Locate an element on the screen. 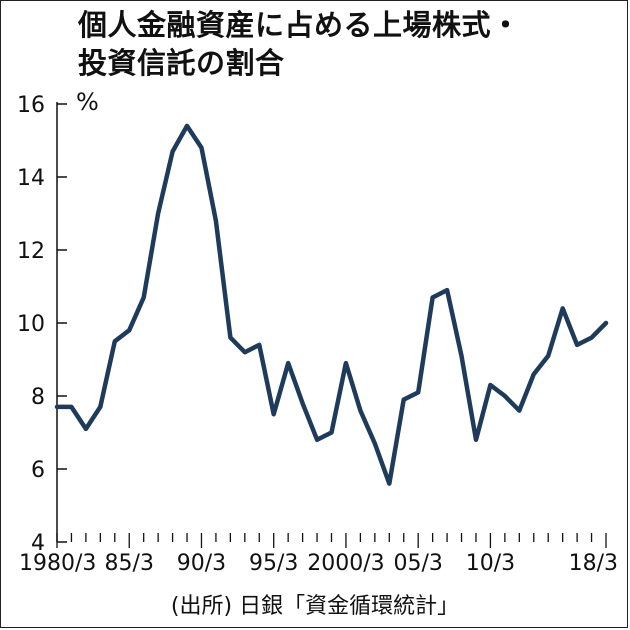  y-tick-label: 12 is located at coordinates (31, 251).